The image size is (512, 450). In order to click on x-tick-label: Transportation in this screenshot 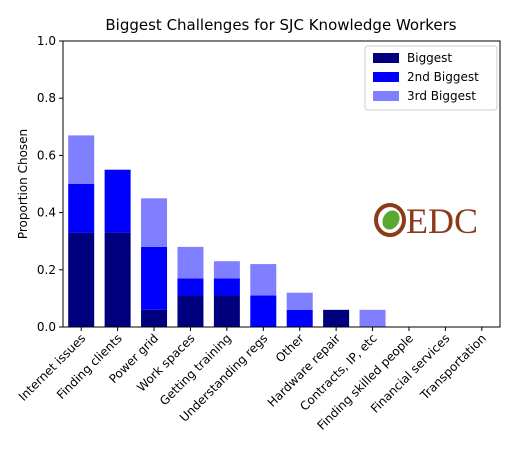, I will do `click(453, 367)`.